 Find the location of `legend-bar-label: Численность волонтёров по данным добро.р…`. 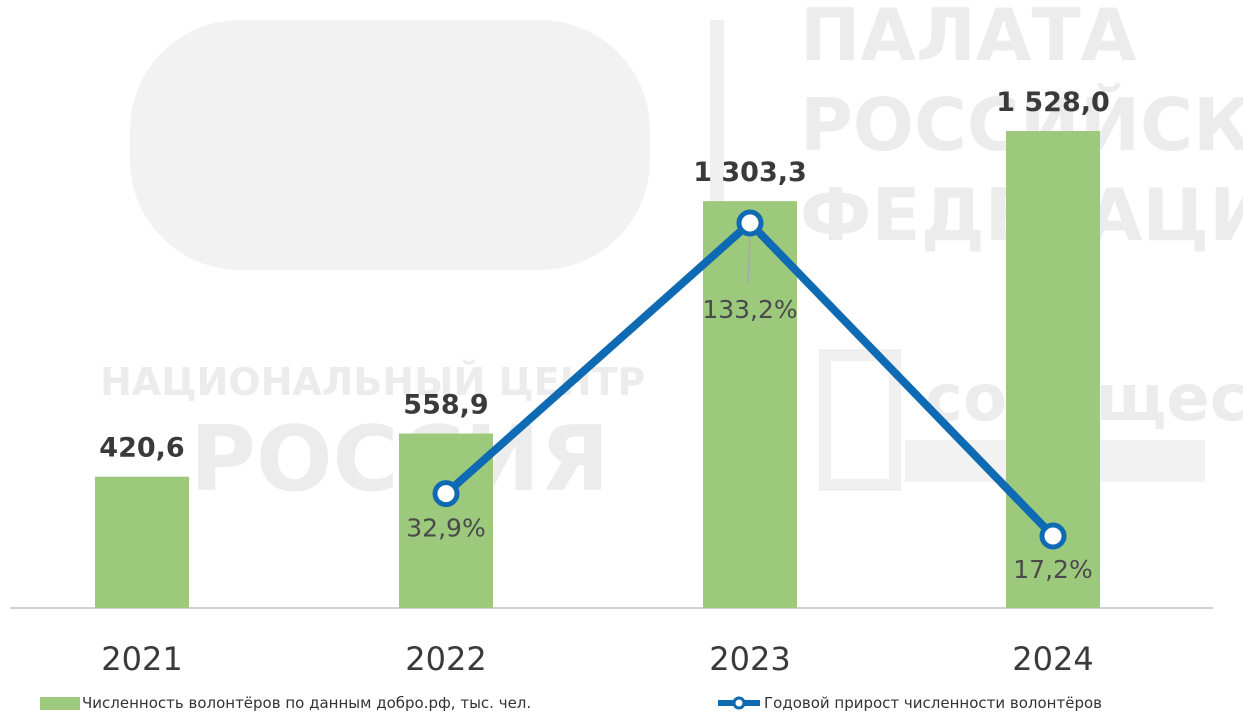

legend-bar-label: Численность волонтёров по данным добро.р… is located at coordinates (307, 703).